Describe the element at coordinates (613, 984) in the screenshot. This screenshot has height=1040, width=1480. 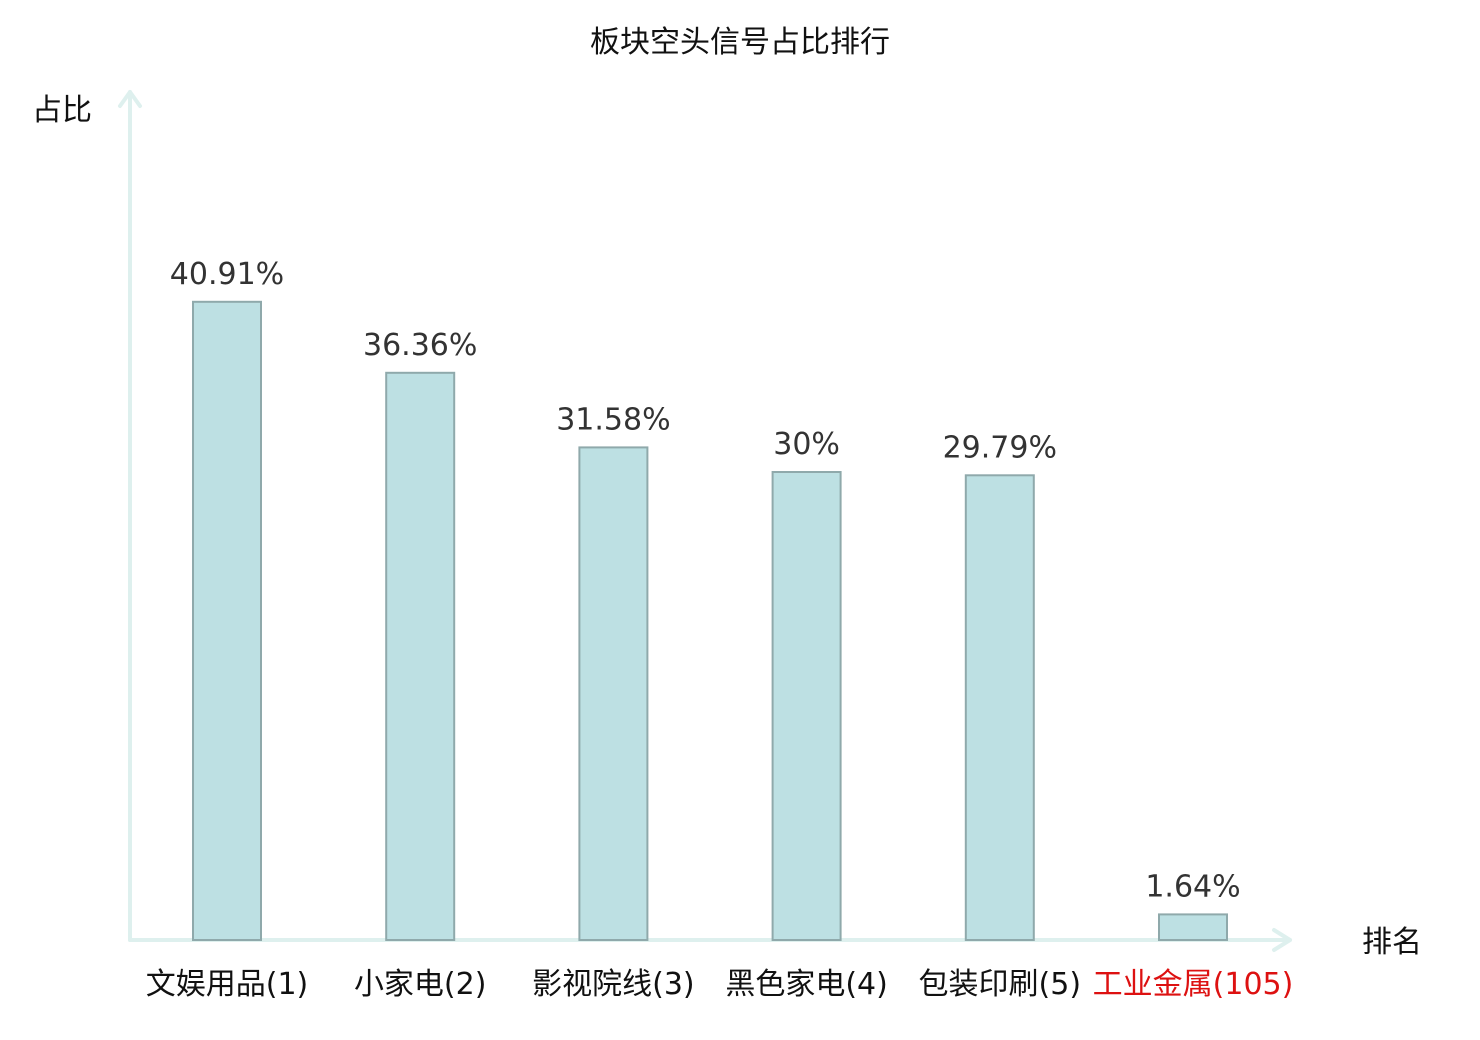
I see `x-tick-label: 影视院线(3)` at that location.